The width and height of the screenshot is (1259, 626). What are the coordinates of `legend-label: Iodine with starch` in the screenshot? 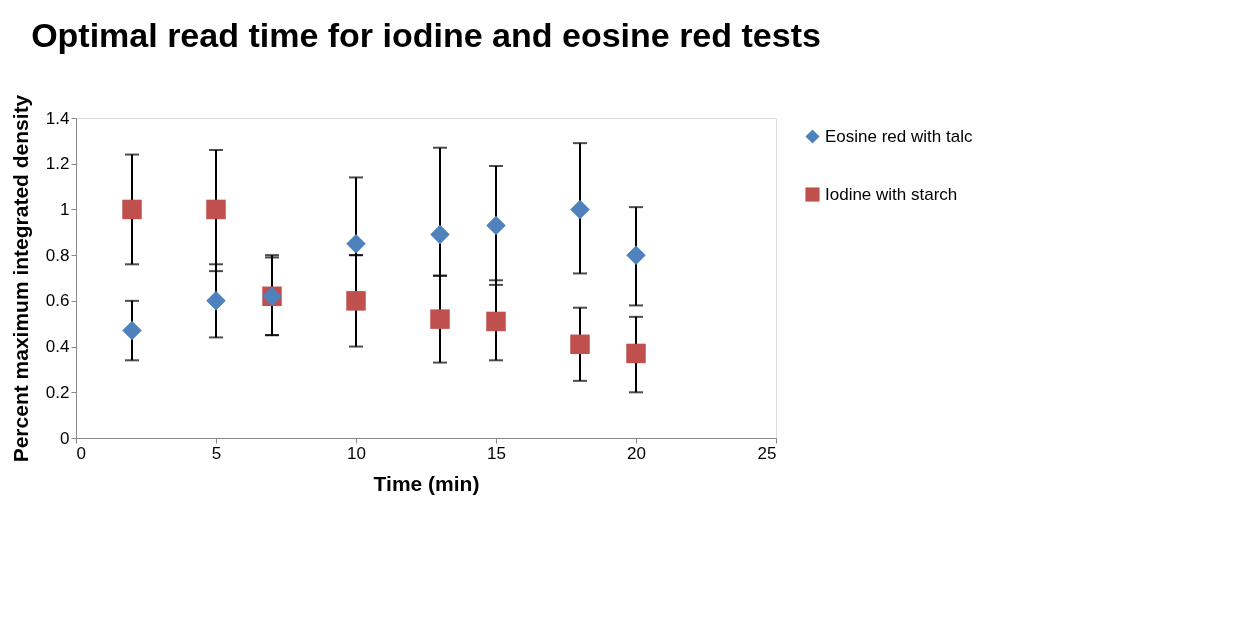 It's located at (891, 194).